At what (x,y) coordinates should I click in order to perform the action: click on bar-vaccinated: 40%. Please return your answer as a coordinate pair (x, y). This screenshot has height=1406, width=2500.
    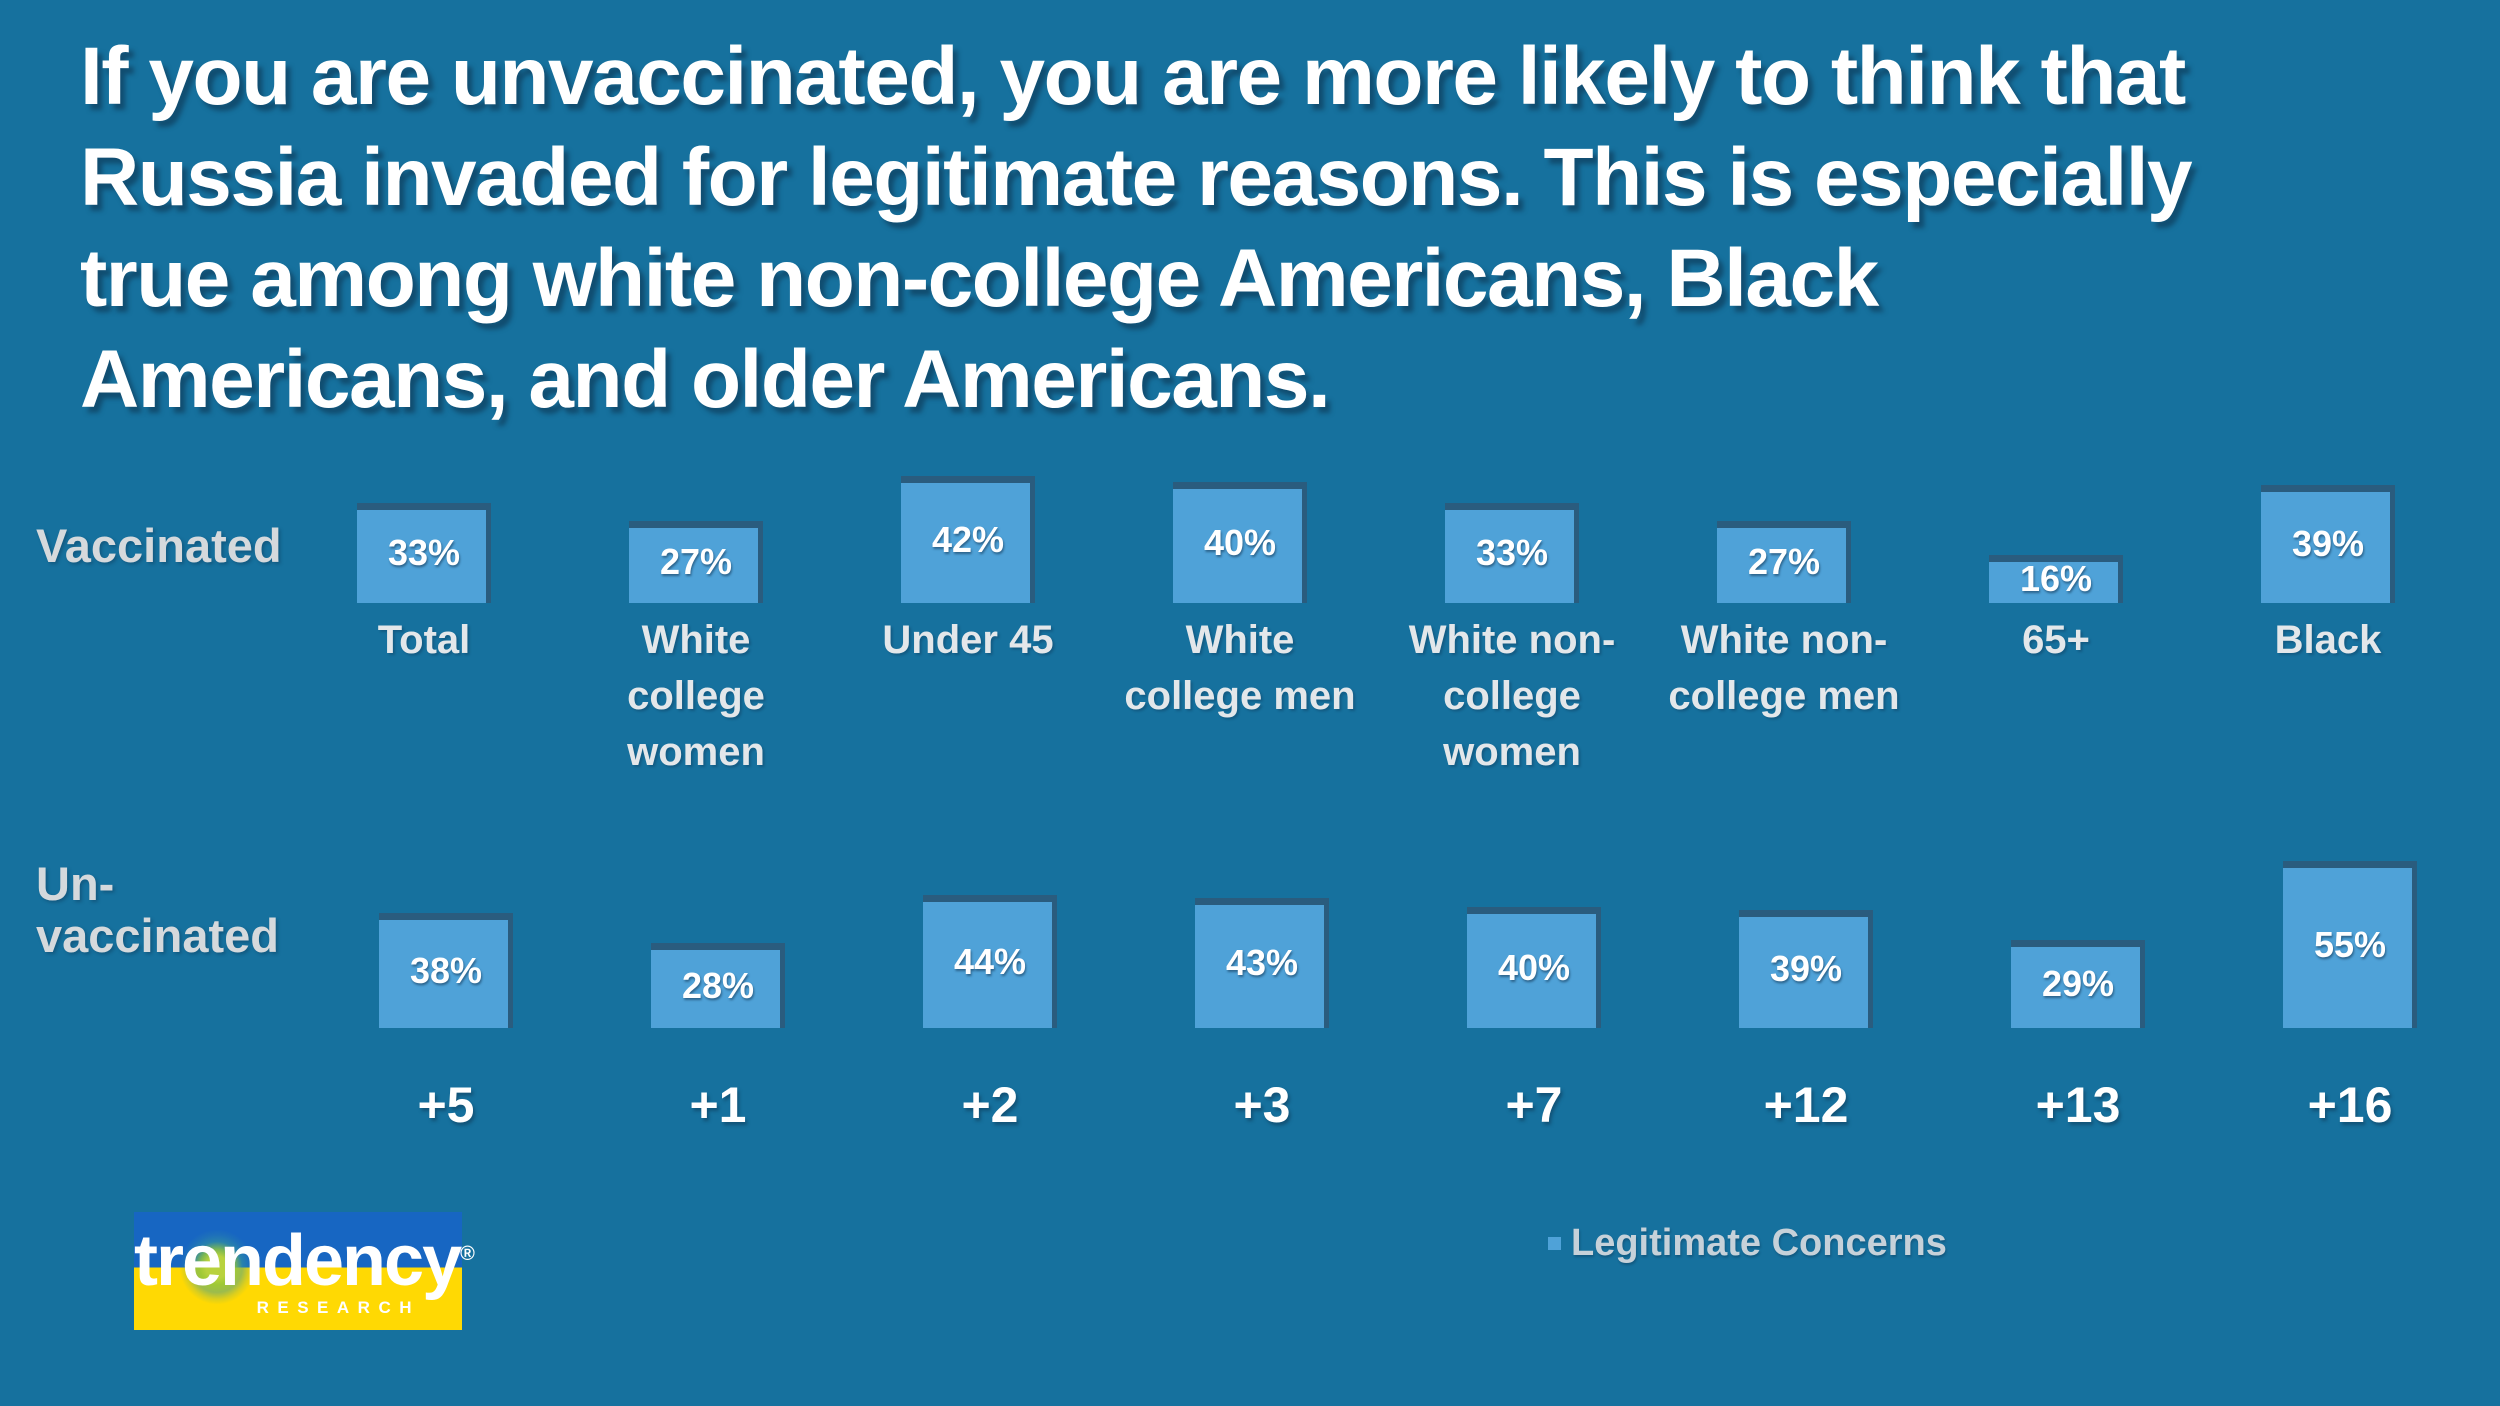
    Looking at the image, I should click on (1240, 542).